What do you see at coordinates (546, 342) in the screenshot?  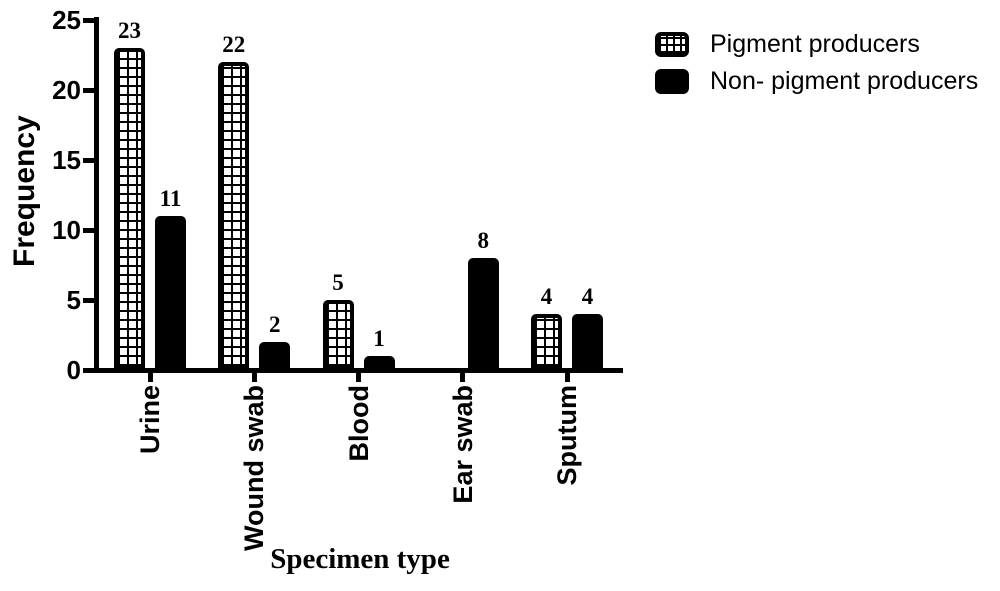 I see `bar-pigment-producers-sputum` at bounding box center [546, 342].